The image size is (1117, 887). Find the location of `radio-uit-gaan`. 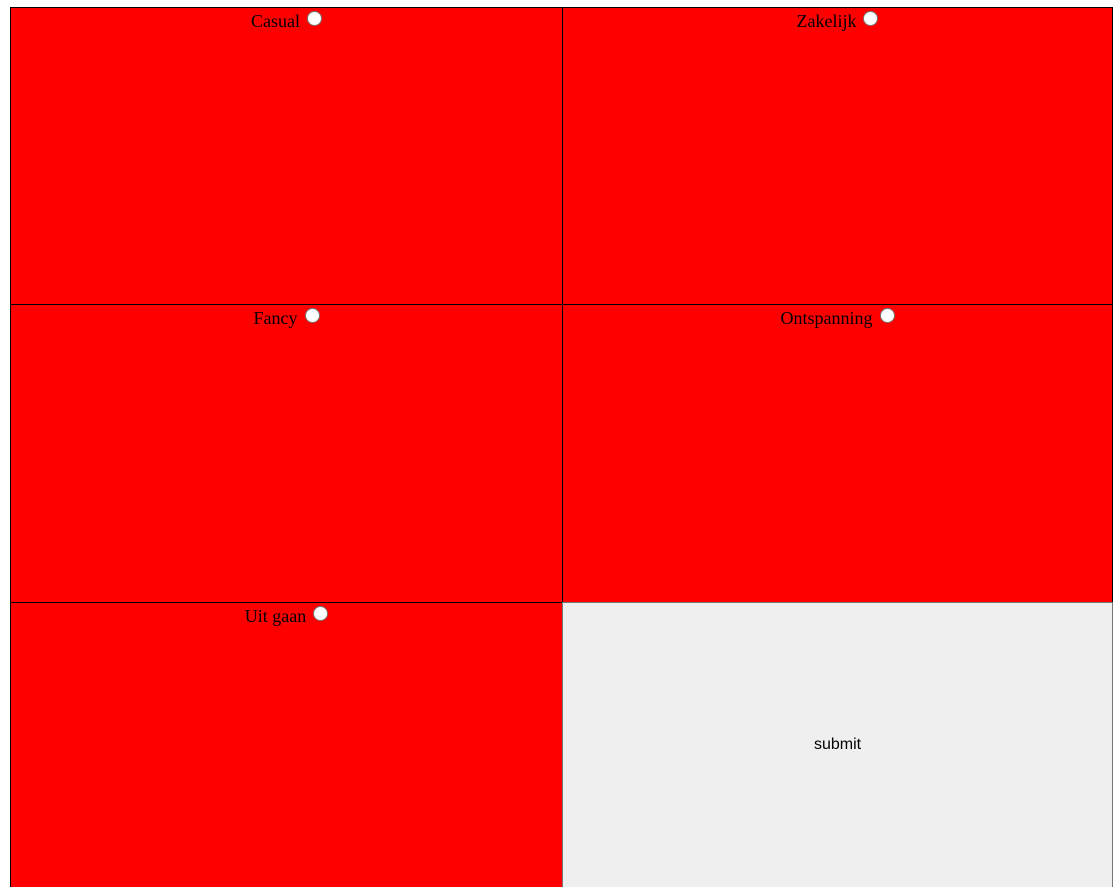

radio-uit-gaan is located at coordinates (321, 613).